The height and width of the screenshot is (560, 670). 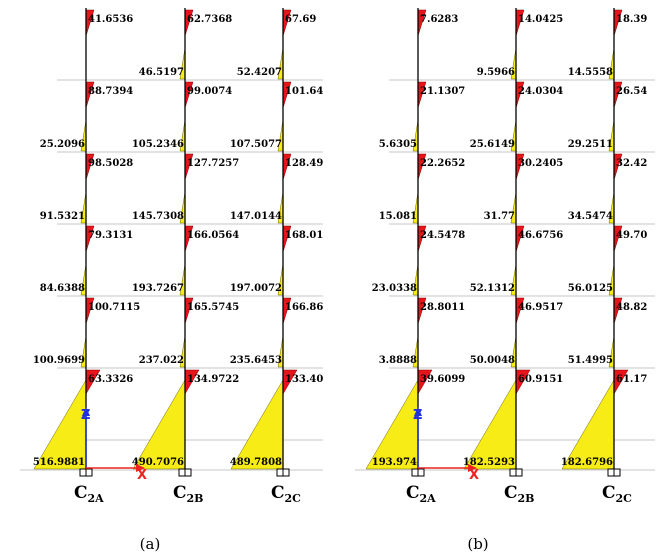 I want to click on moment-label-bottom: 147.0144, so click(x=256, y=216).